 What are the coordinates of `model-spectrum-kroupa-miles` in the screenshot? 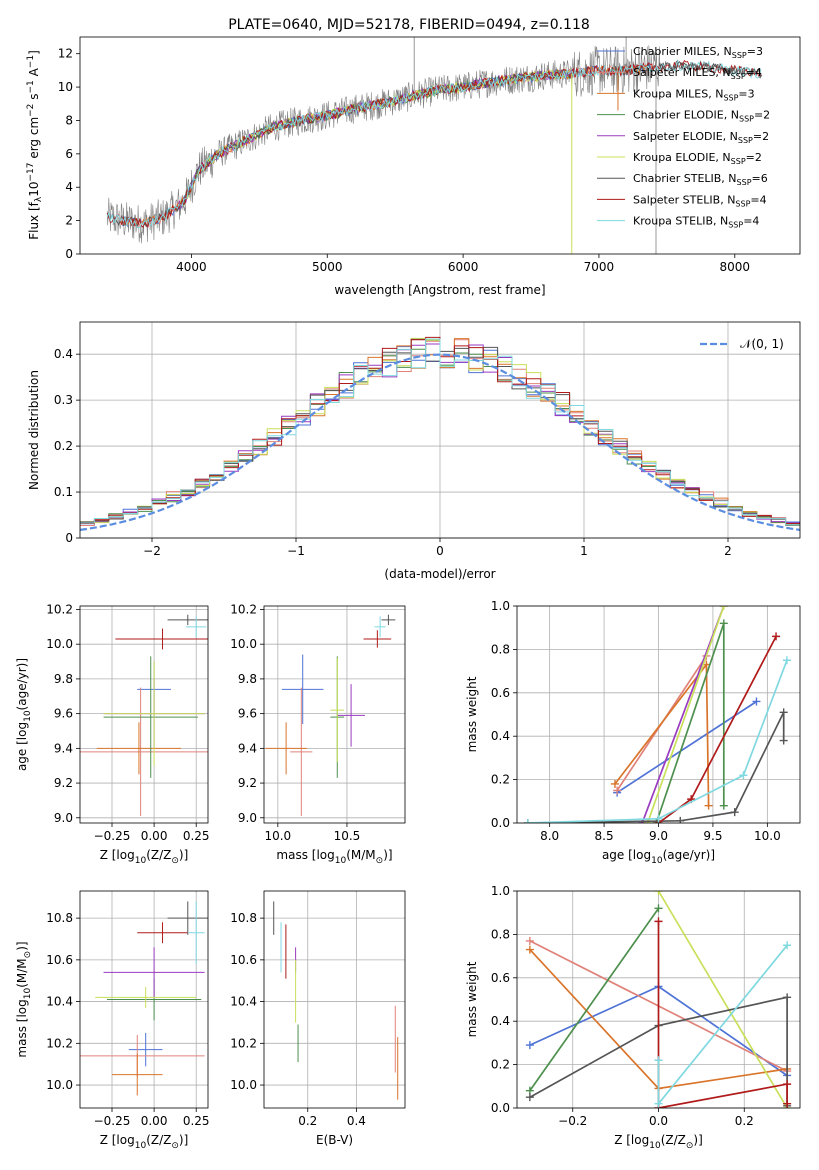 It's located at (386, 146).